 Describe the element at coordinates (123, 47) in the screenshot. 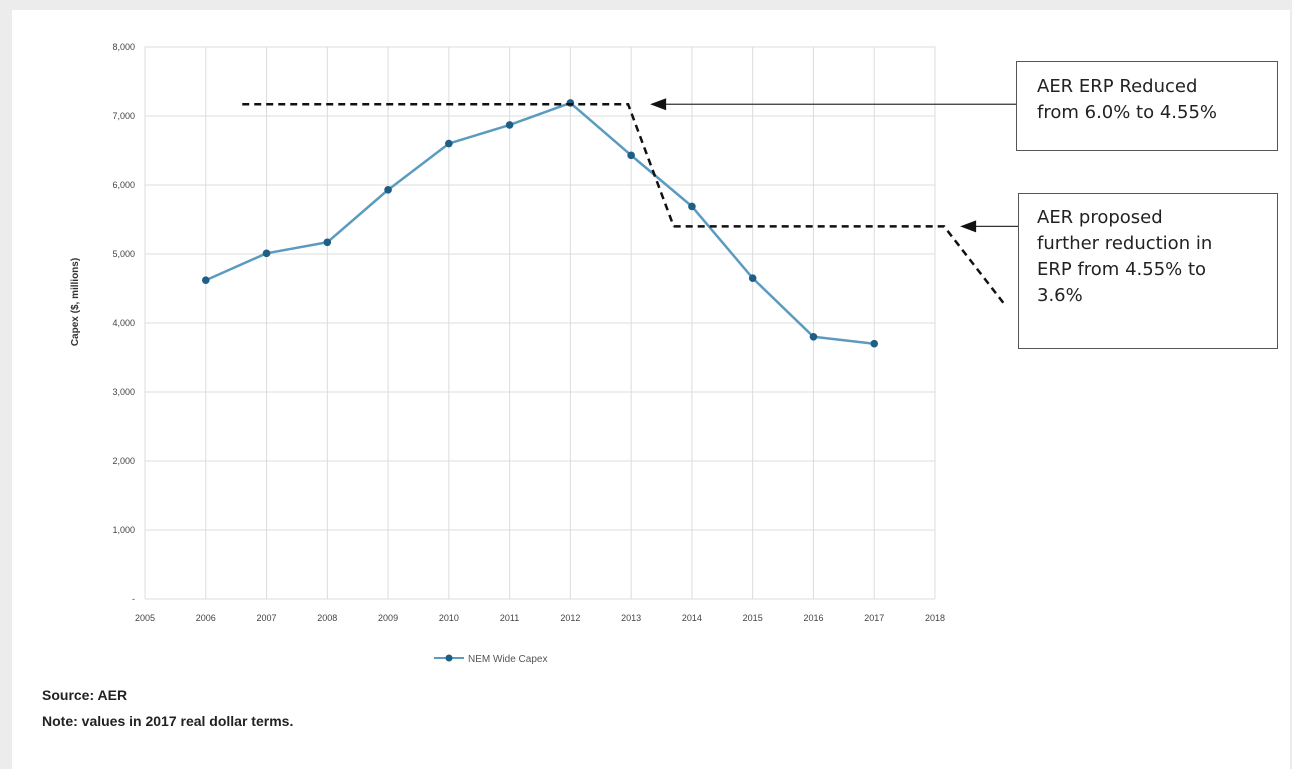

I see `y-tick-label: 8,000` at that location.